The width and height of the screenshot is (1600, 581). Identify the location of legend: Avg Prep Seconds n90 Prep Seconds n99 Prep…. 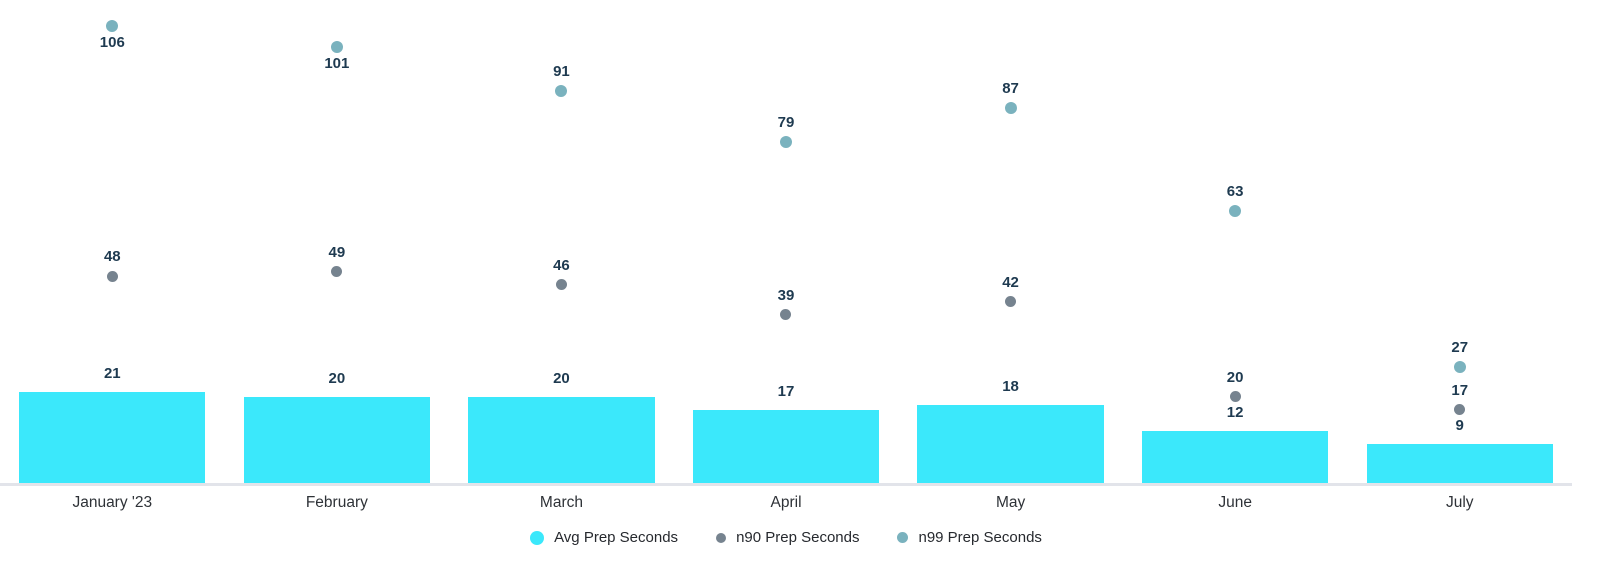
(786, 537).